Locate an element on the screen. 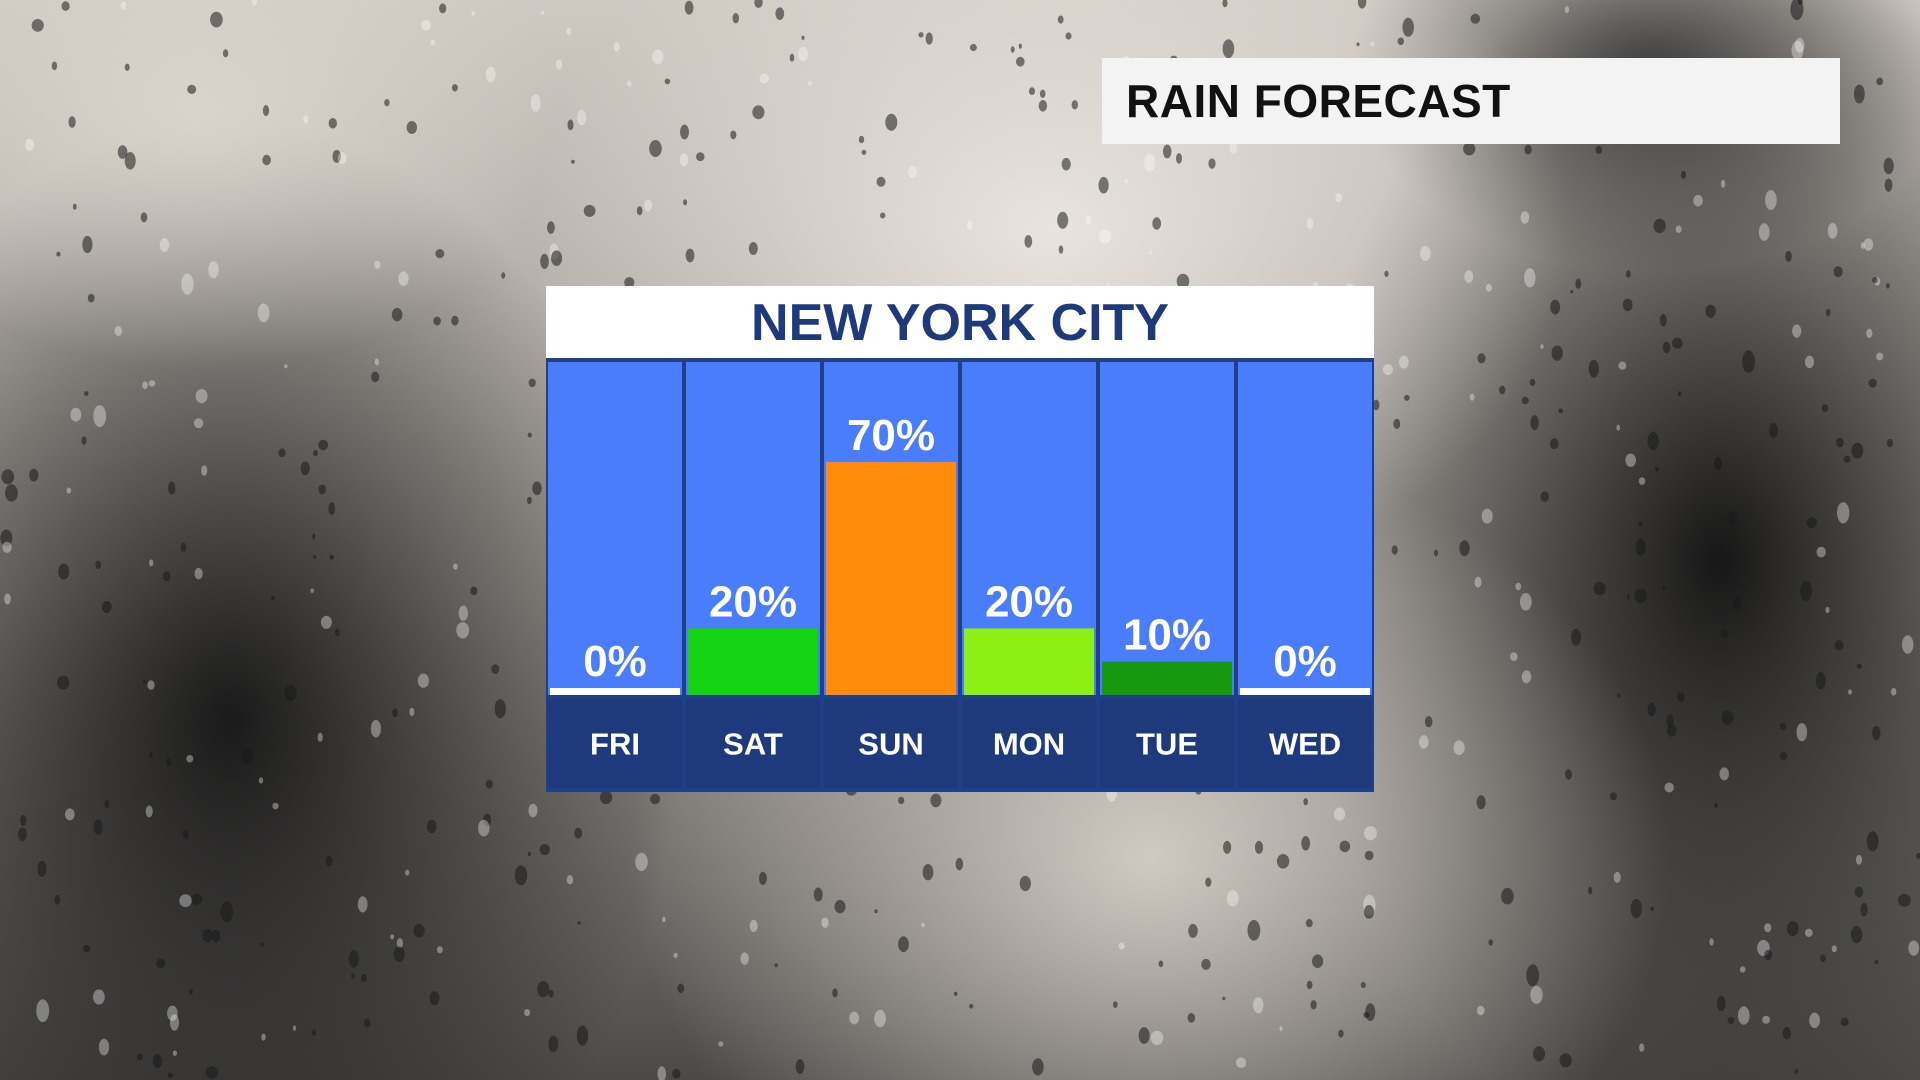  bar-fri is located at coordinates (615, 691).